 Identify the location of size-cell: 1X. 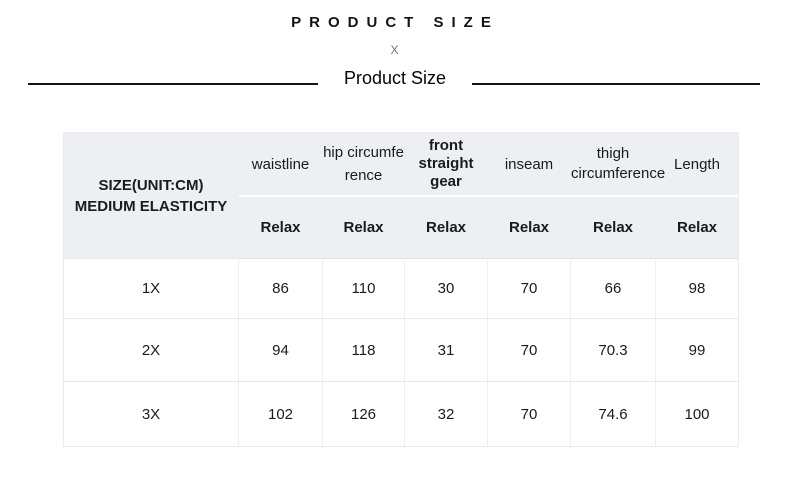
(151, 289).